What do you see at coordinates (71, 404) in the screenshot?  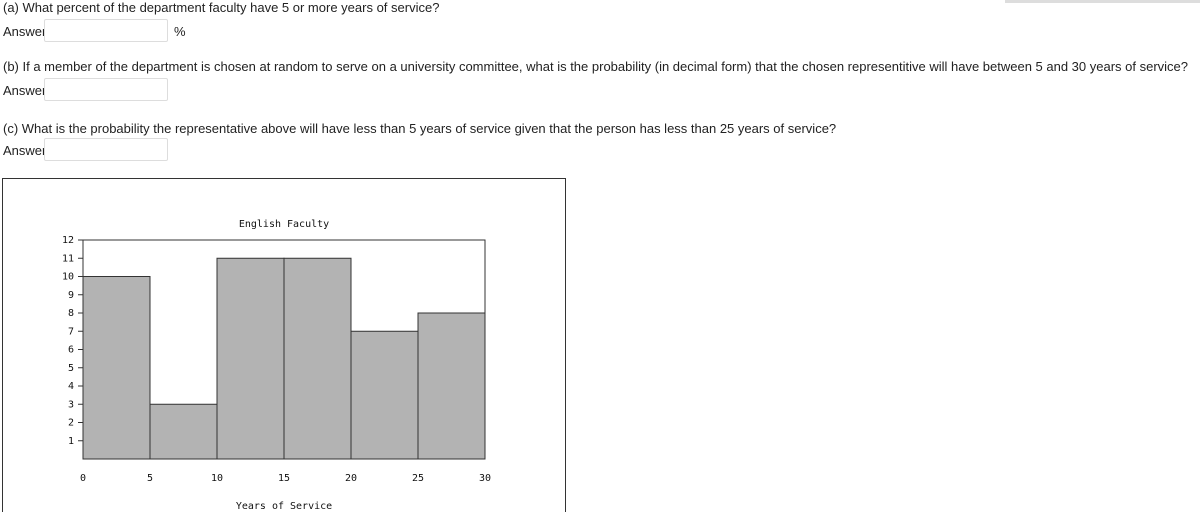 I see `y-tick-label: 3` at bounding box center [71, 404].